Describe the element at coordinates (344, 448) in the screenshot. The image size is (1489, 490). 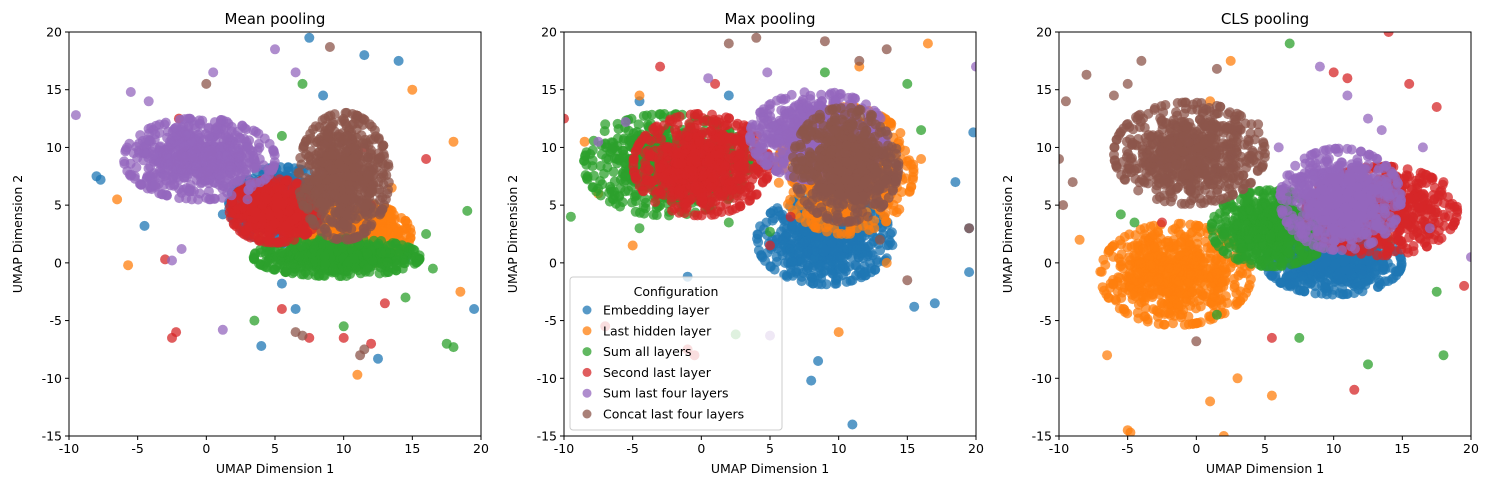
I see `x-tick-label: 10` at that location.